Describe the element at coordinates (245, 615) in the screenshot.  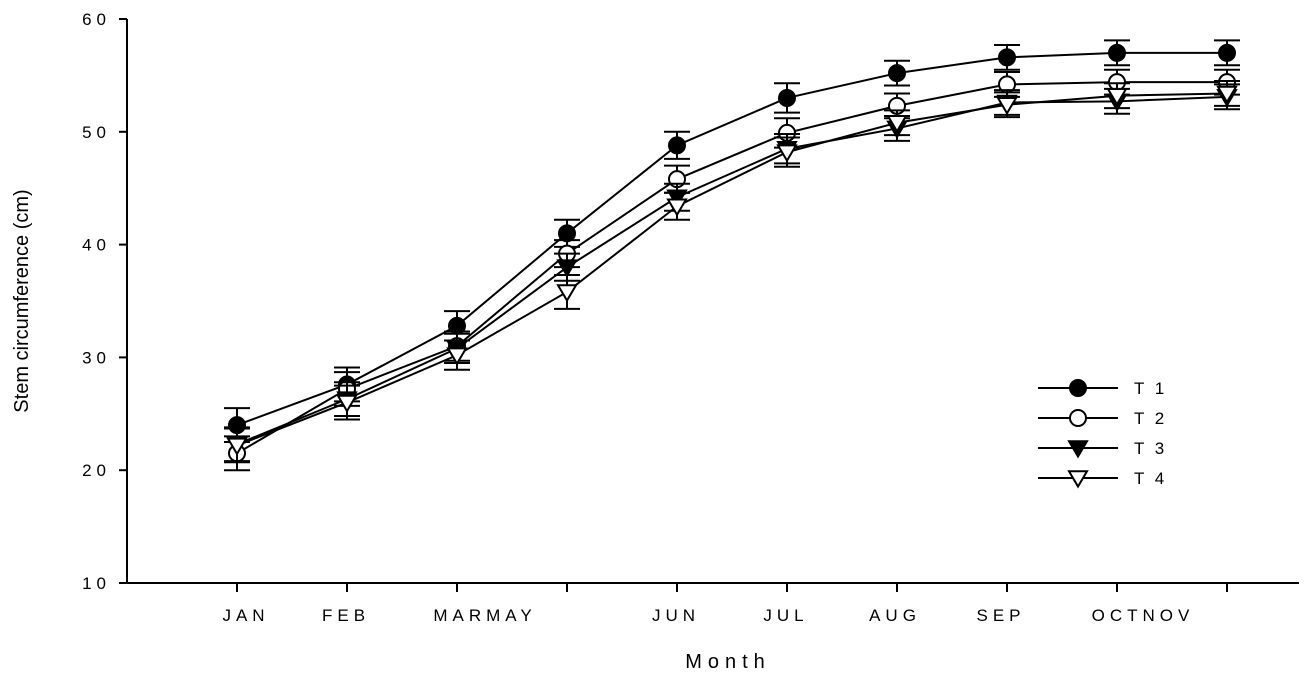
I see `x-tick-label: JAN` at that location.